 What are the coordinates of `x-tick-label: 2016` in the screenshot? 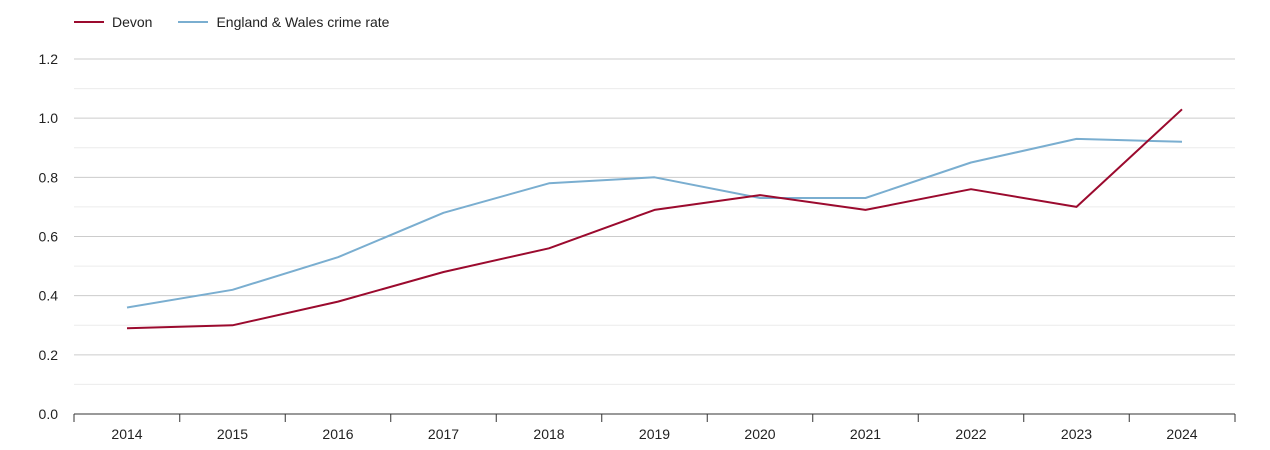 It's located at (337, 434).